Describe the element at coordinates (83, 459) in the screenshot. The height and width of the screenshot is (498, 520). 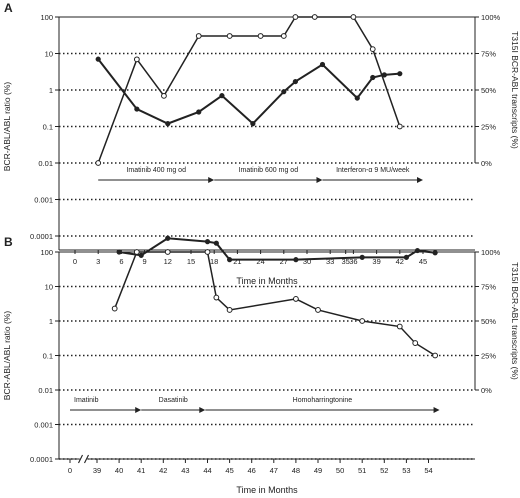
I see `axis-break-gap` at that location.